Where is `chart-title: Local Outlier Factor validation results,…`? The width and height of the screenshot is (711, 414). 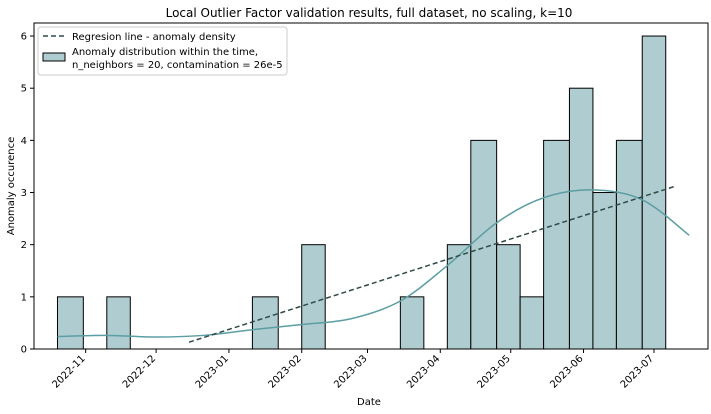
chart-title: Local Outlier Factor validation results,… is located at coordinates (369, 13).